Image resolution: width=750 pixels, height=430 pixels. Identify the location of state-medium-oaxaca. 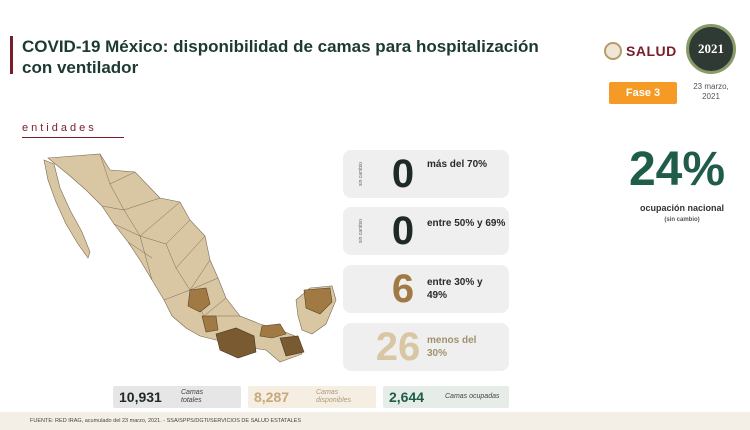
(236, 343).